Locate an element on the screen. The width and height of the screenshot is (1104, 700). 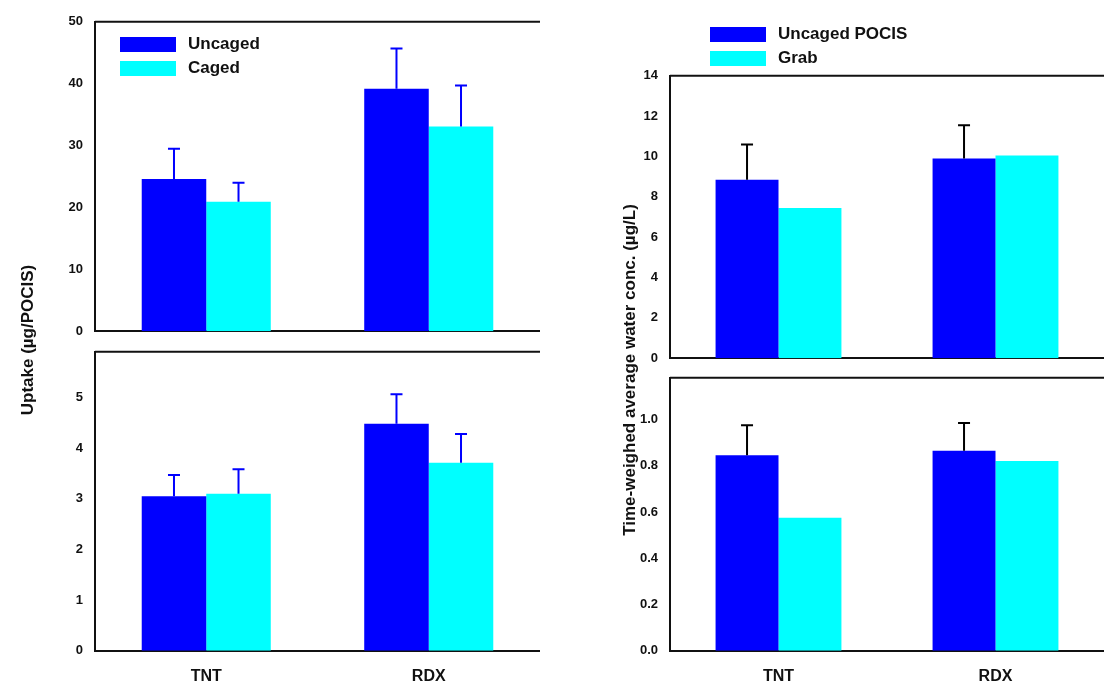
y-tick-label: 6 is located at coordinates (654, 236).